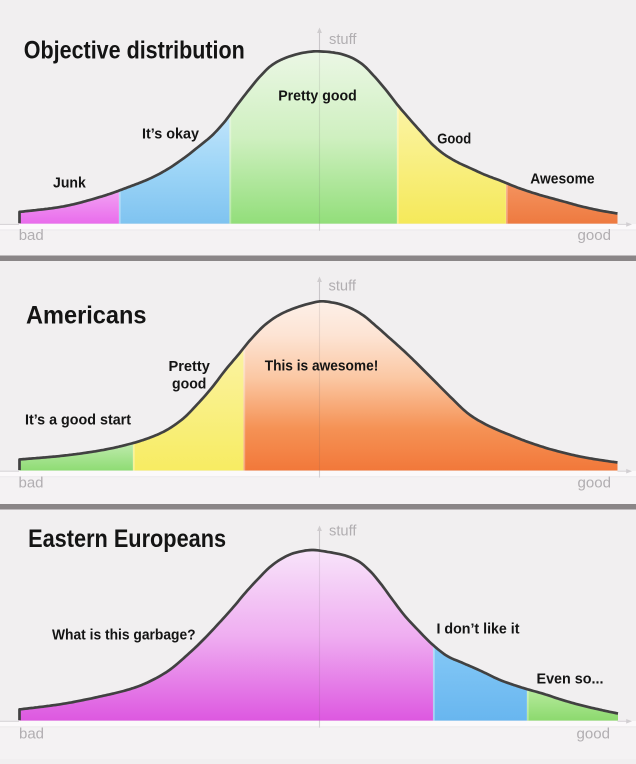  Describe the element at coordinates (127, 539) in the screenshot. I see `svg-text: Eastern Europeans` at that location.